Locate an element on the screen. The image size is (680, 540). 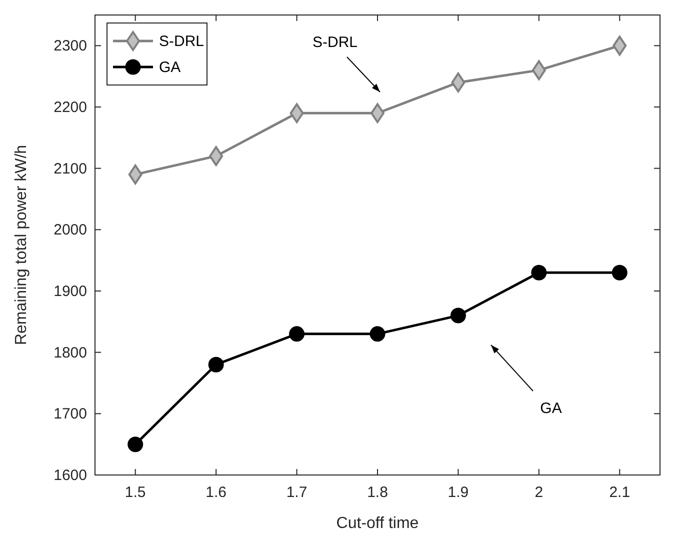
y-tick-label: 2300 is located at coordinates (70, 46).